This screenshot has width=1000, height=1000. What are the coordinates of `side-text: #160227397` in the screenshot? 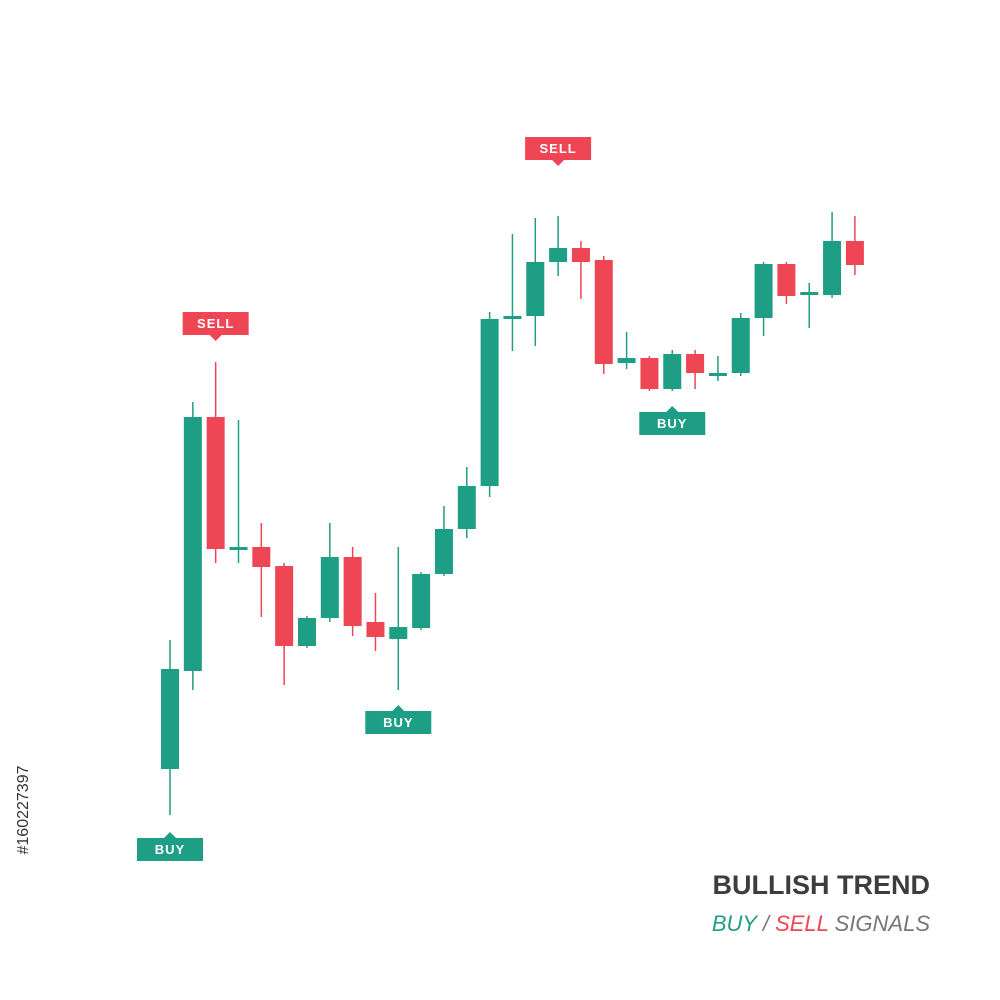 It's located at (23, 809).